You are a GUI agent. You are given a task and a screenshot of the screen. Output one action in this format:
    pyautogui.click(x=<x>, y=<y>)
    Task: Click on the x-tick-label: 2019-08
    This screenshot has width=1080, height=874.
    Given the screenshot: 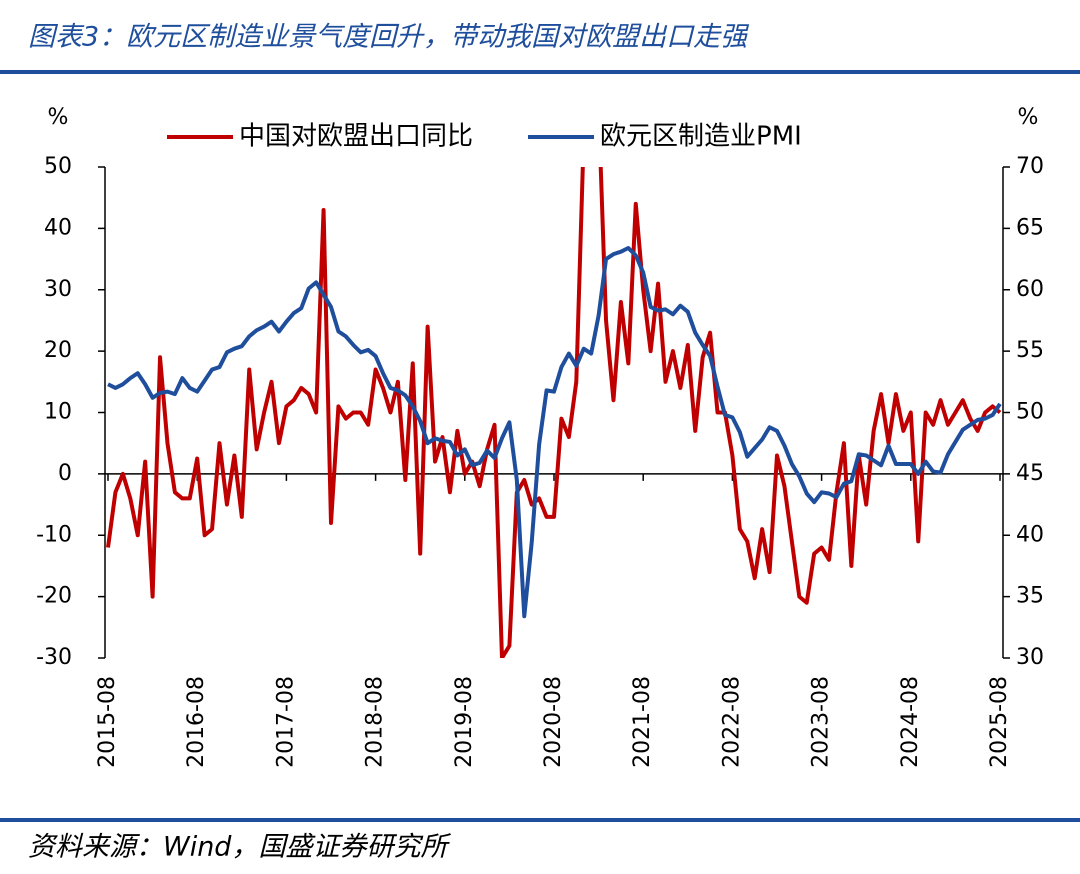 What is the action you would take?
    pyautogui.click(x=464, y=722)
    